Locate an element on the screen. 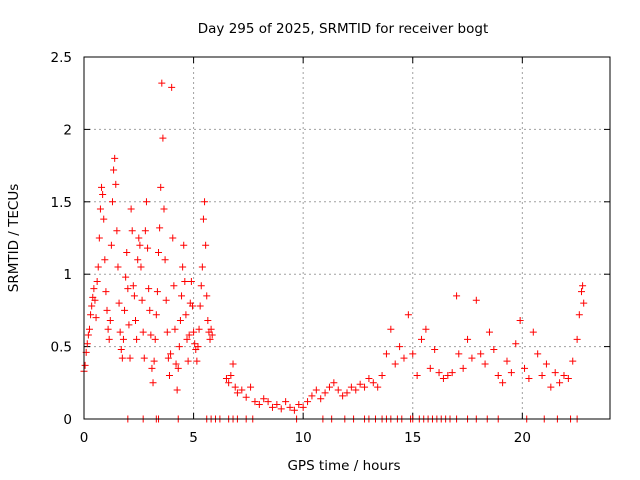 Image resolution: width=640 pixels, height=480 pixels. y-tick-label: 1.5 is located at coordinates (61, 203).